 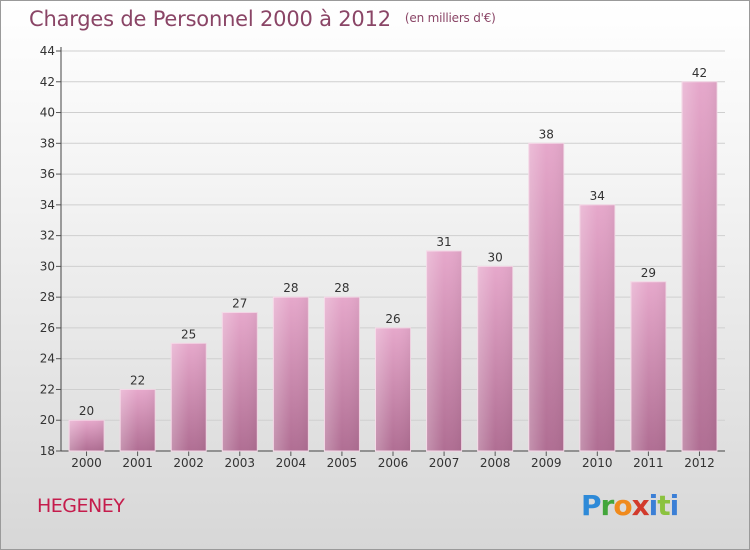 What do you see at coordinates (137, 463) in the screenshot?
I see `x-tick-label: 2001` at bounding box center [137, 463].